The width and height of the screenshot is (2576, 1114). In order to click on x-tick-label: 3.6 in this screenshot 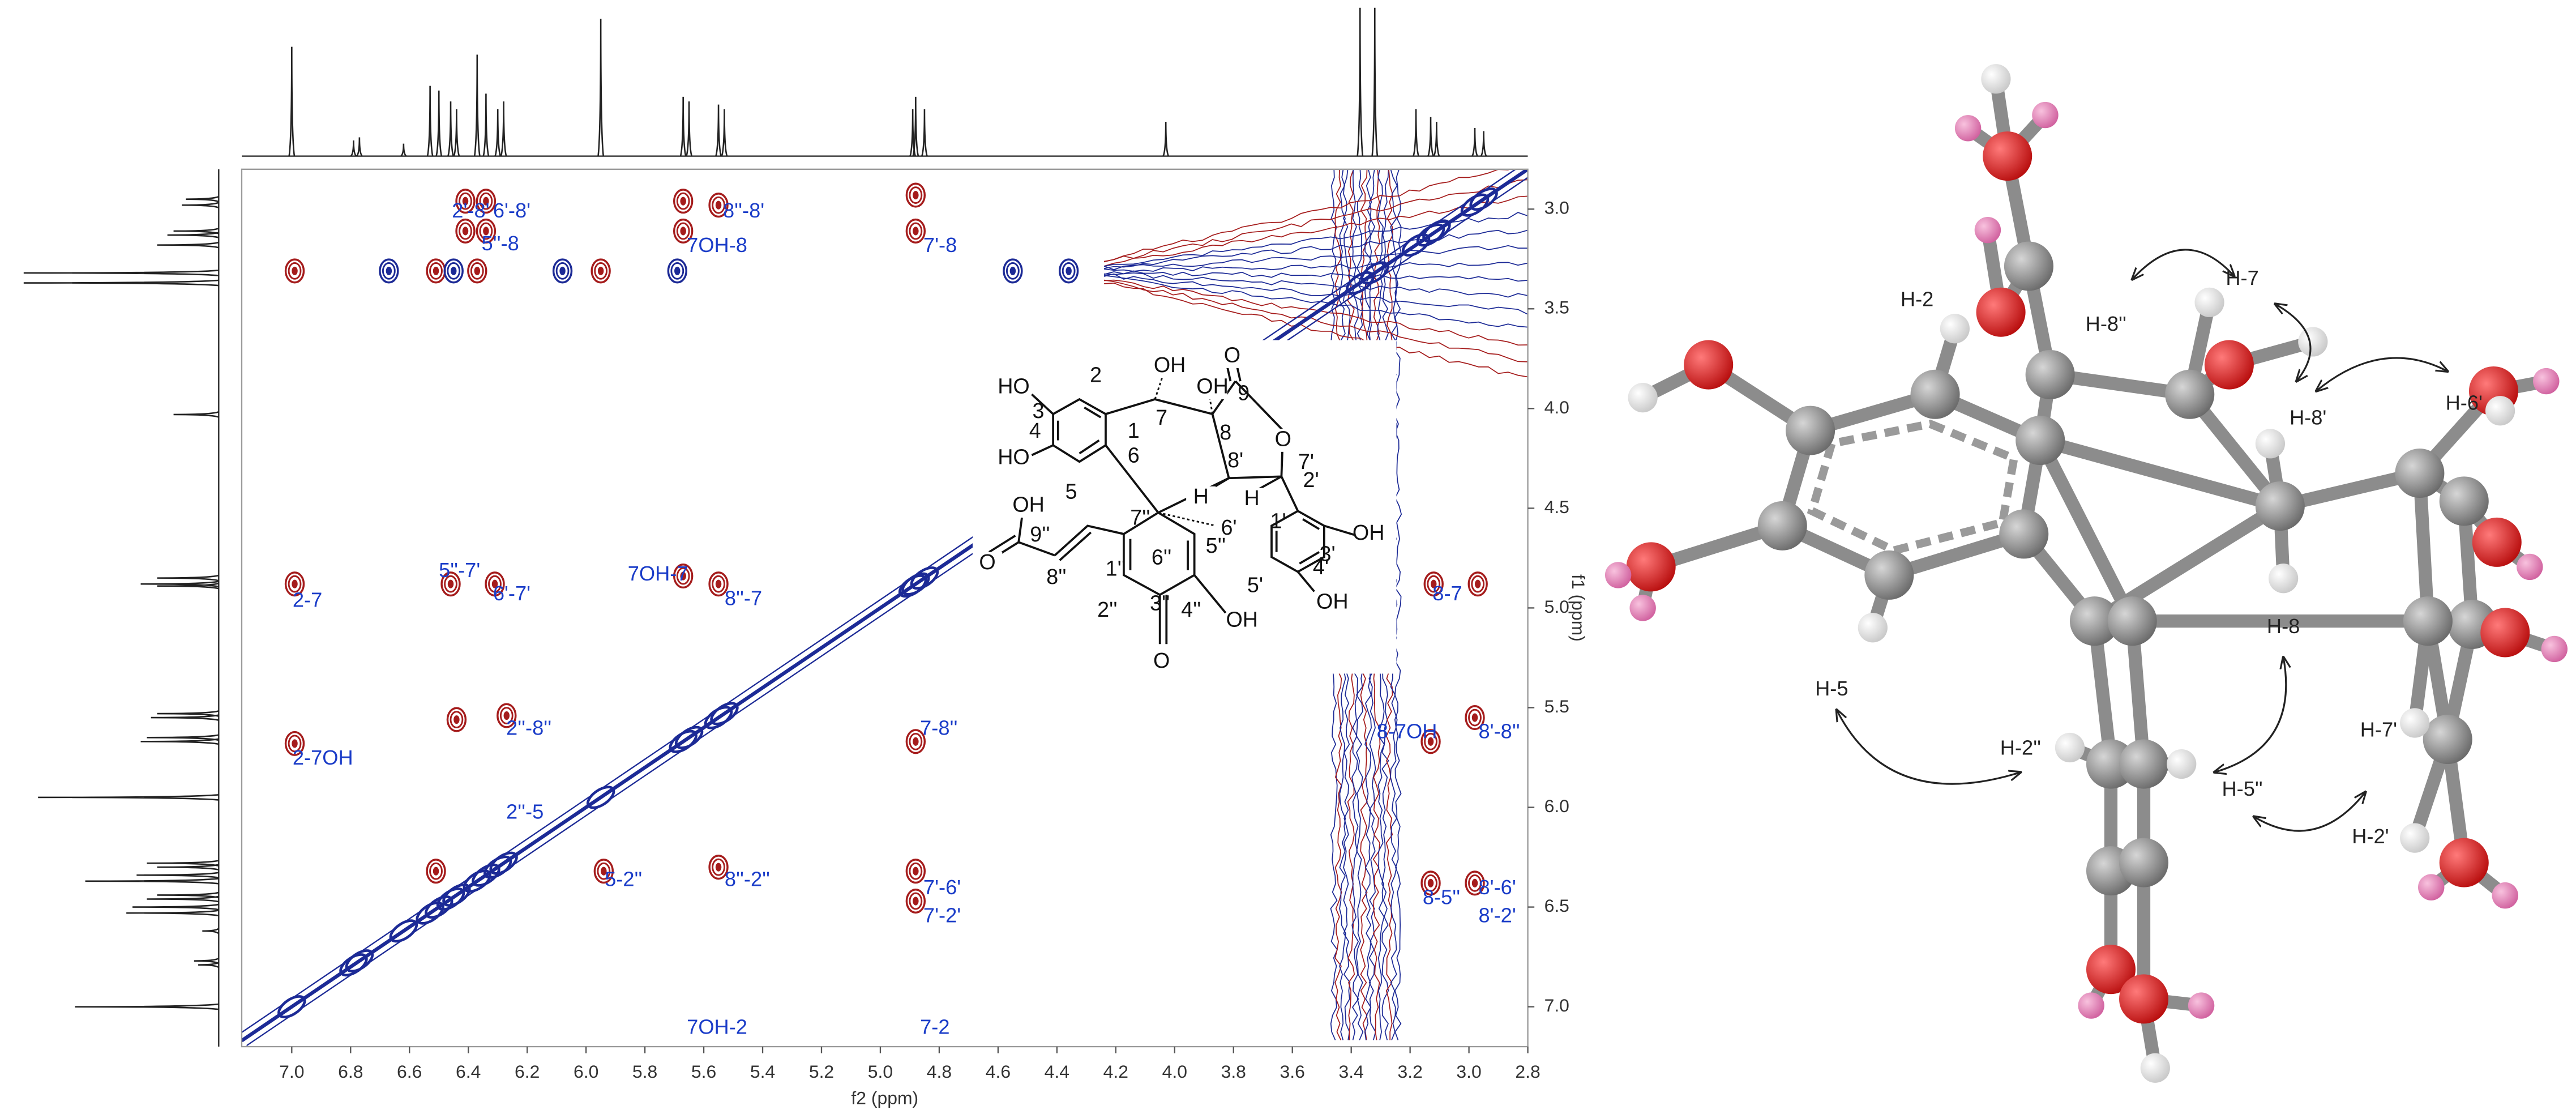, I will do `click(1292, 1071)`.